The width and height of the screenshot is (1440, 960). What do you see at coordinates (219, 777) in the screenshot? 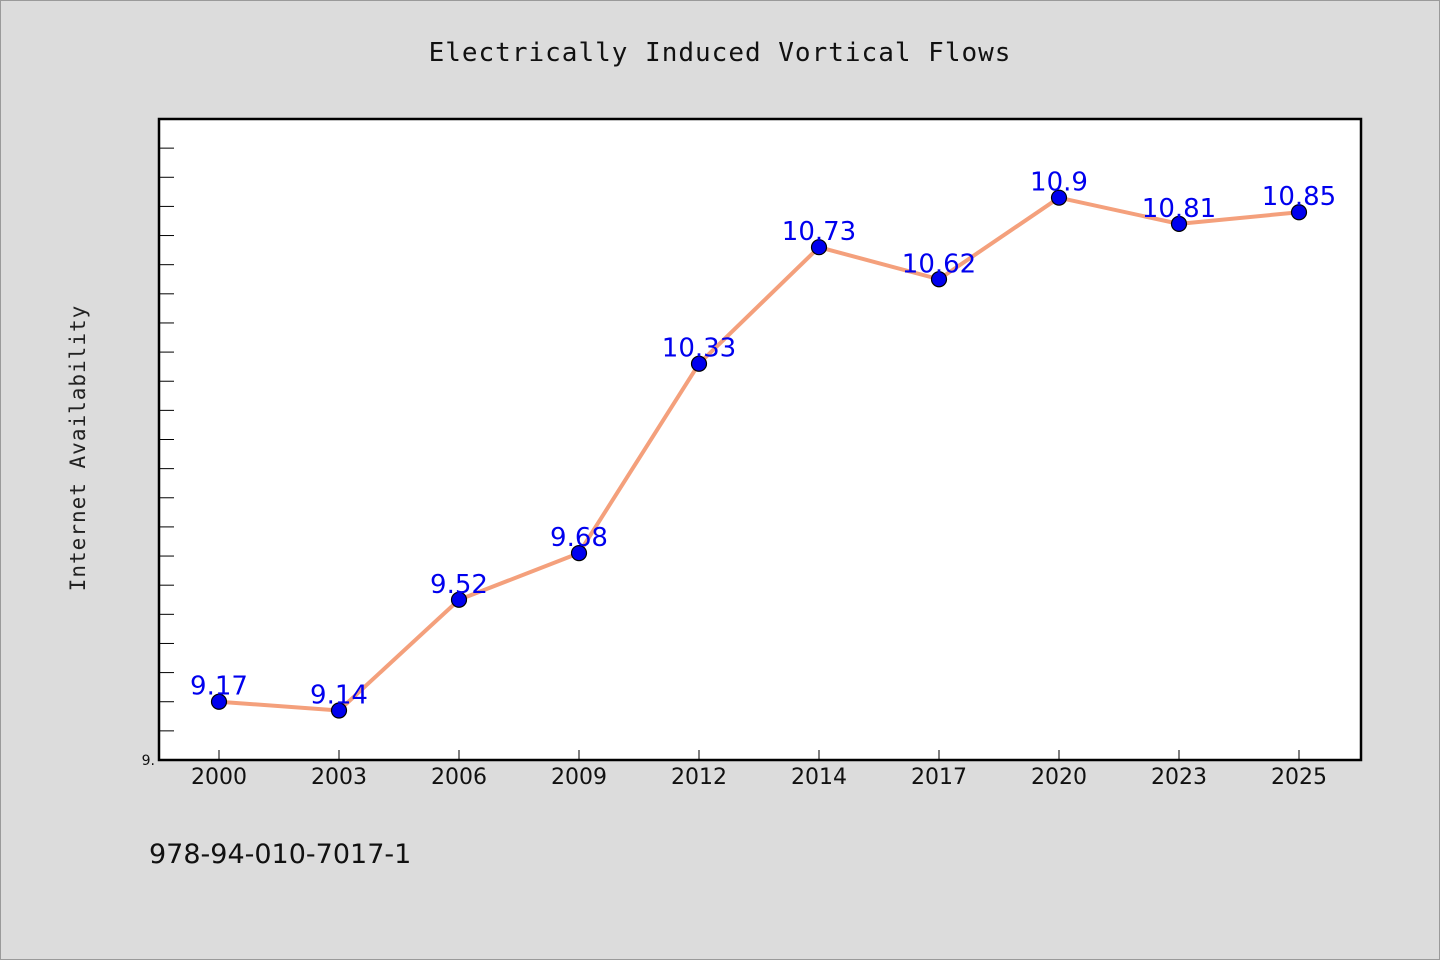
I see `x-tick-label: 2000` at bounding box center [219, 777].